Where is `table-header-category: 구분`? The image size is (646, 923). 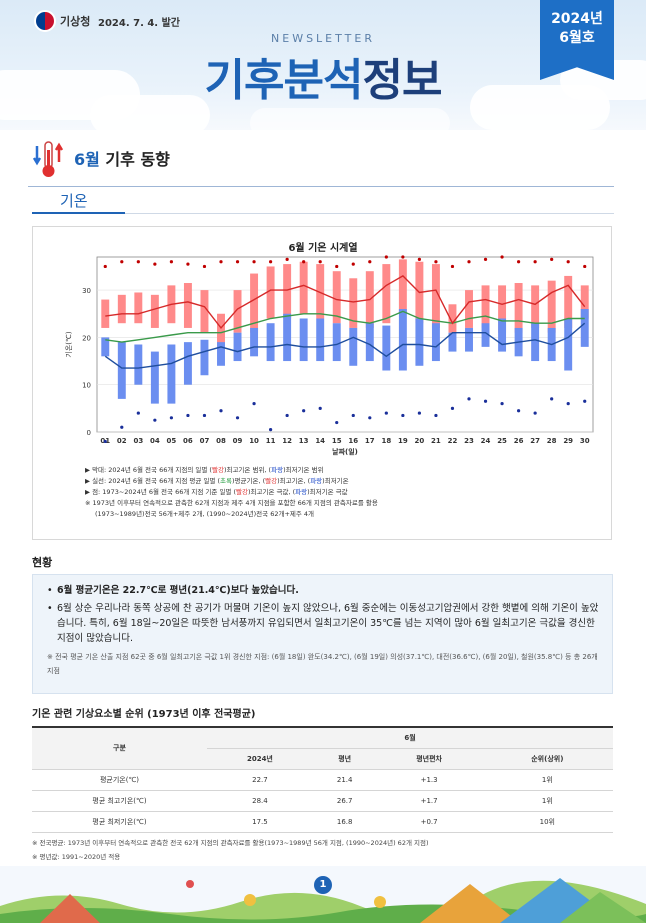 table-header-category: 구분 is located at coordinates (119, 748).